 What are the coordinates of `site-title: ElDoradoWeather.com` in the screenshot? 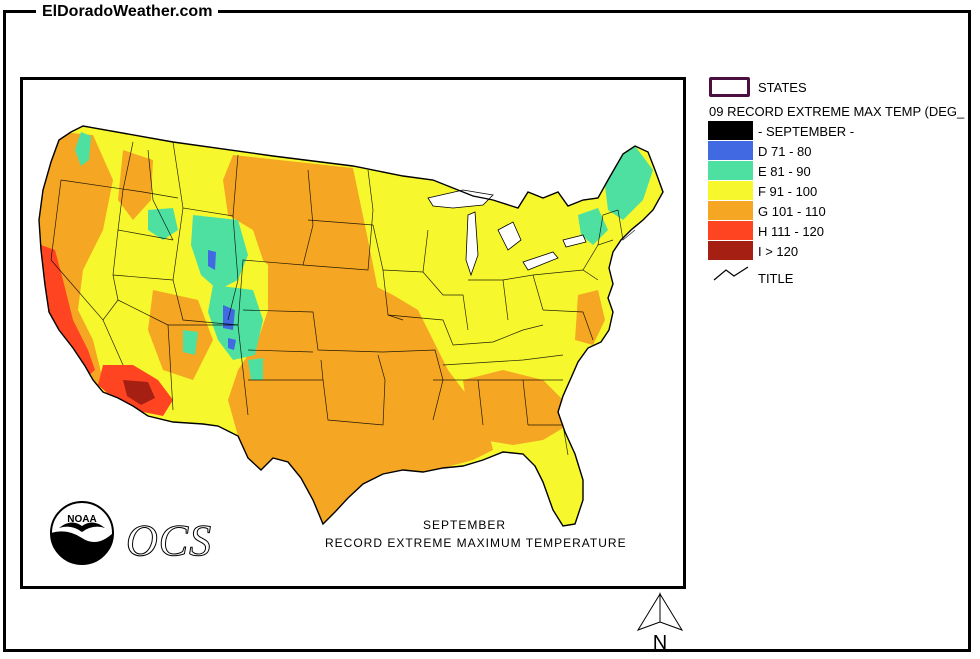 It's located at (127, 12).